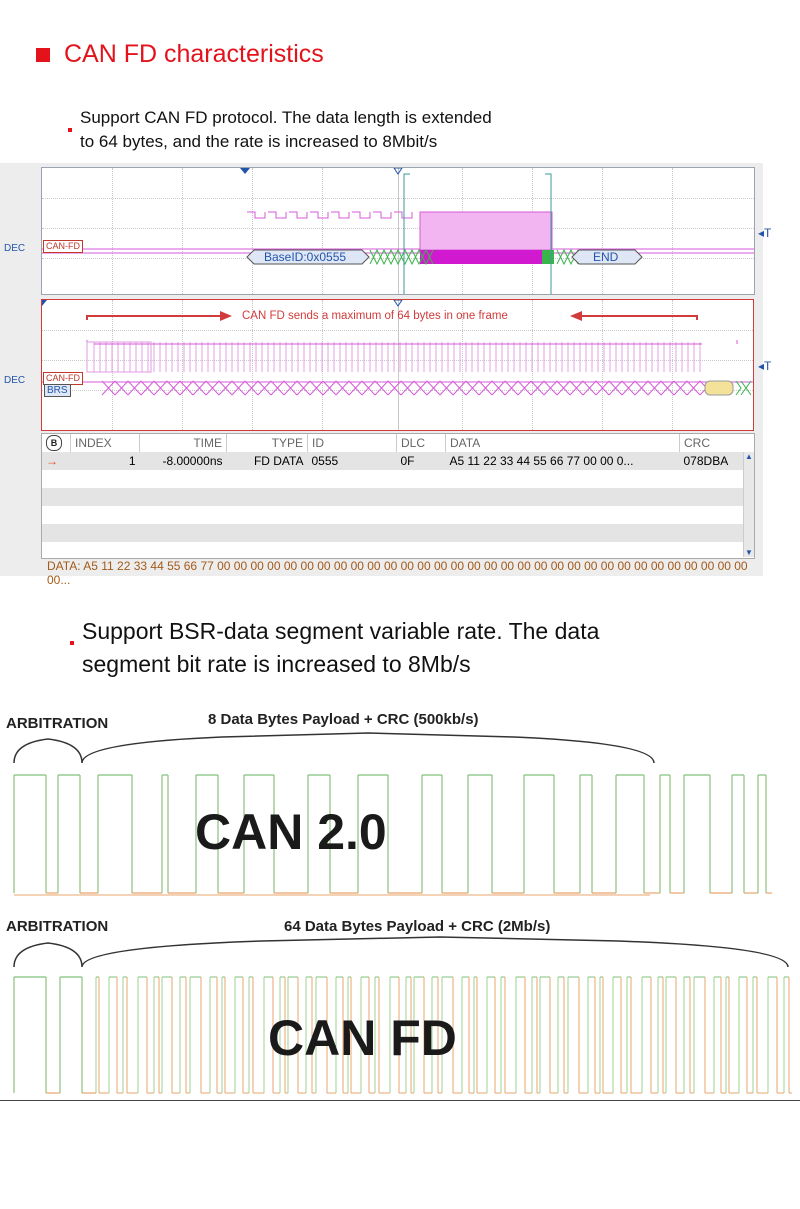 This screenshot has width=800, height=1209. Describe the element at coordinates (392, 814) in the screenshot. I see `can20-waveform` at that location.